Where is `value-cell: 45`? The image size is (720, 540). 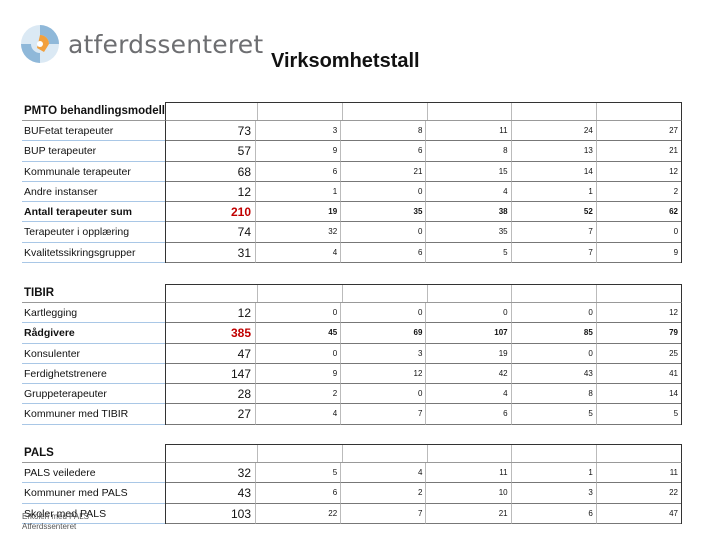 value-cell: 45 is located at coordinates (298, 333).